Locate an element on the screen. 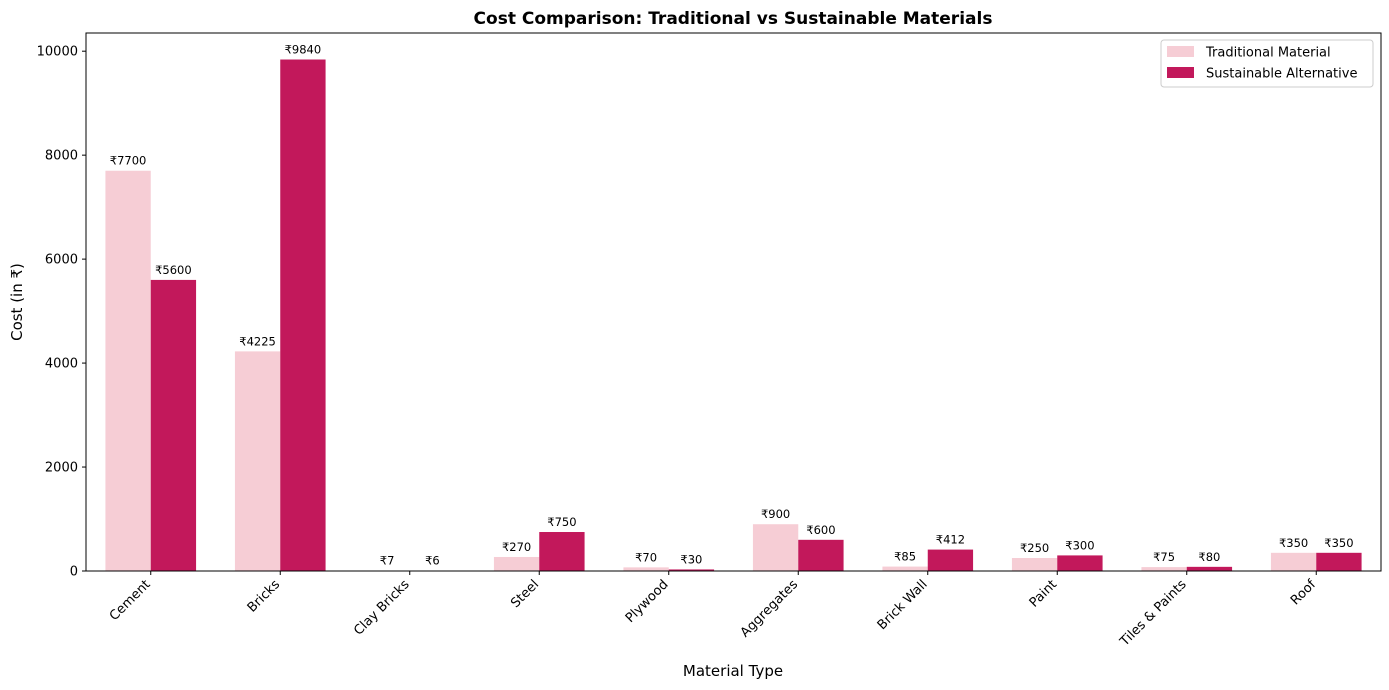  x-axis-label: Material Type is located at coordinates (733, 671).